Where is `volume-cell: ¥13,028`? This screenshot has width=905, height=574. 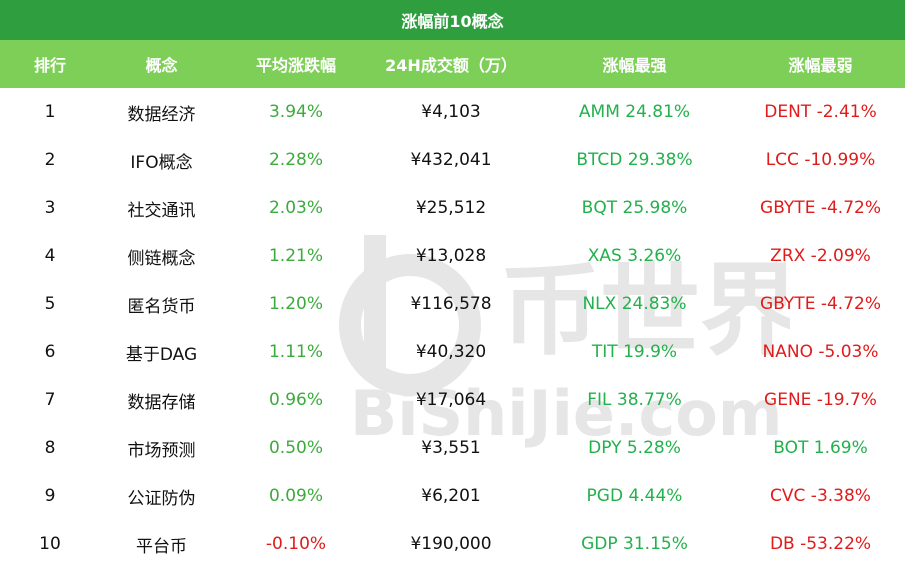
volume-cell: ¥13,028 is located at coordinates (451, 256).